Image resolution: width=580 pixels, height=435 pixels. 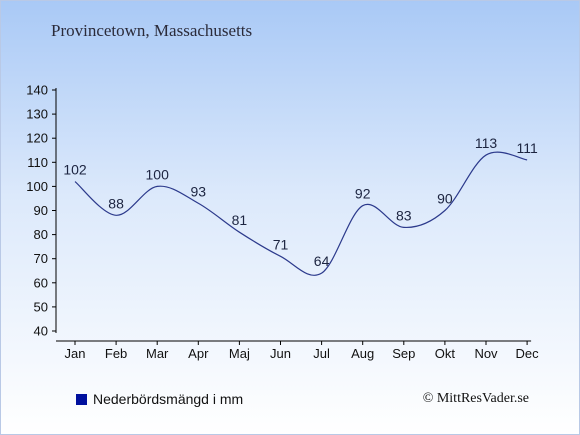 What do you see at coordinates (41, 234) in the screenshot?
I see `y-tick-label: 80` at bounding box center [41, 234].